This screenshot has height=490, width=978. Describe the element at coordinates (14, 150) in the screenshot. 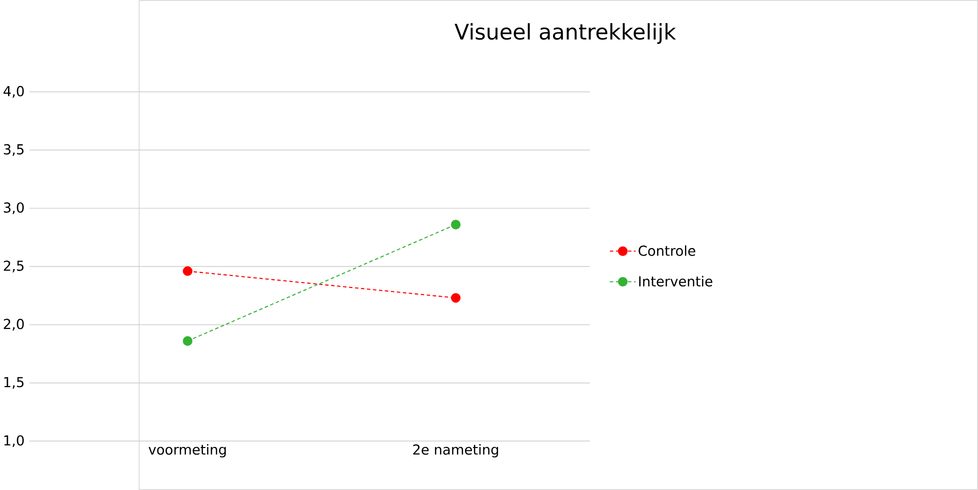

I see `y-tick-label: 3,5` at that location.